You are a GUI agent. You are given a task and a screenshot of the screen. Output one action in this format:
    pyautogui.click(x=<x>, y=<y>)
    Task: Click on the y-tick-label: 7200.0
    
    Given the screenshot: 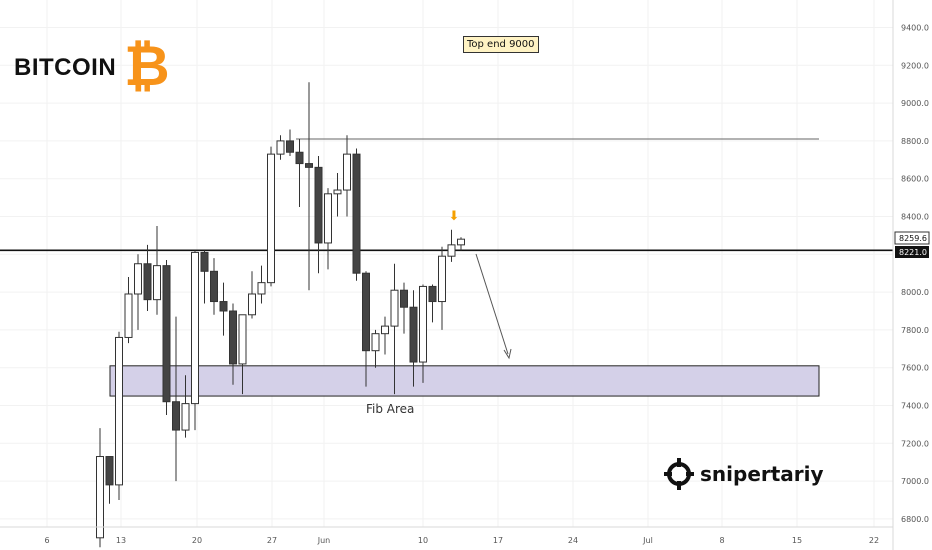 What is the action you would take?
    pyautogui.click(x=915, y=443)
    